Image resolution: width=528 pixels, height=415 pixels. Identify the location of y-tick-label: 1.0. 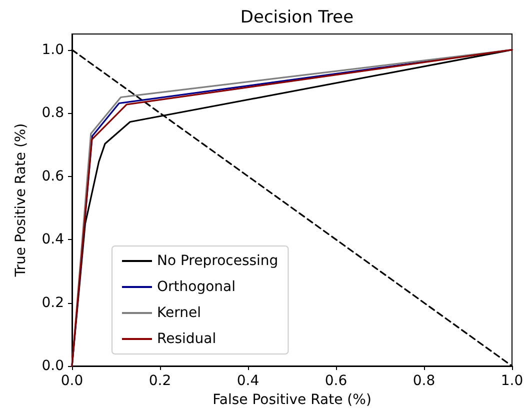
(53, 50).